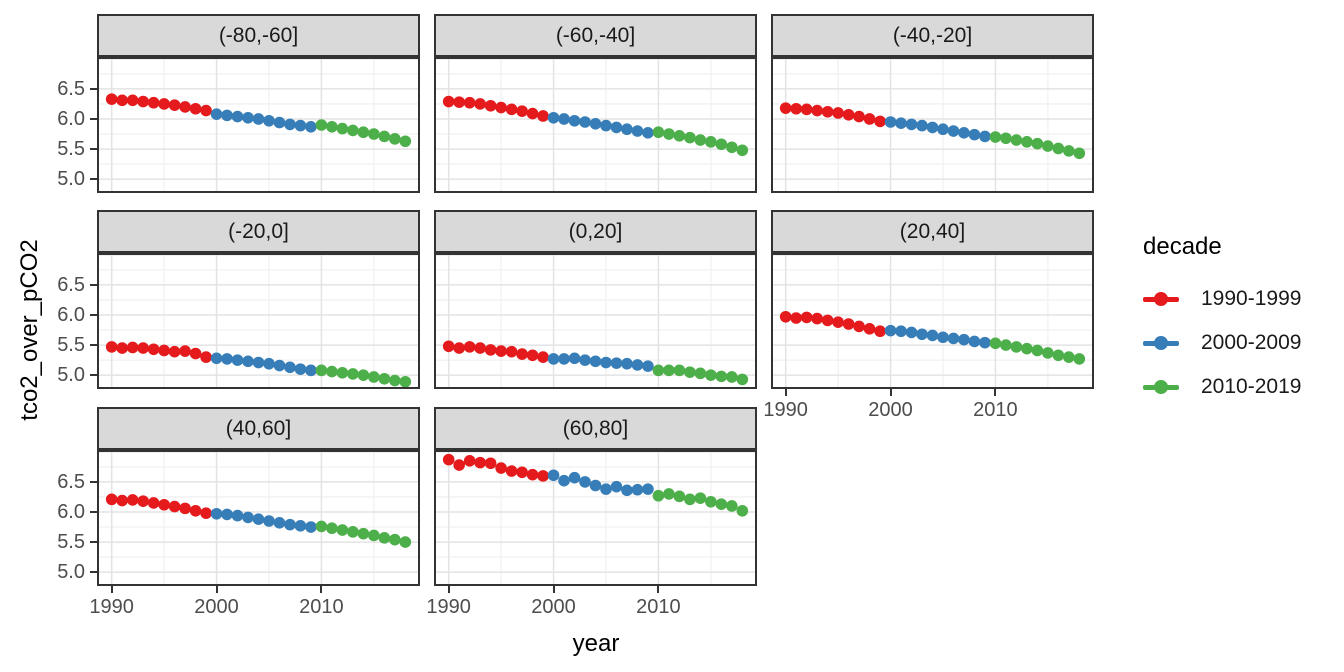 The image size is (1344, 672). I want to click on y-tick-label: 6.0, so click(71, 511).